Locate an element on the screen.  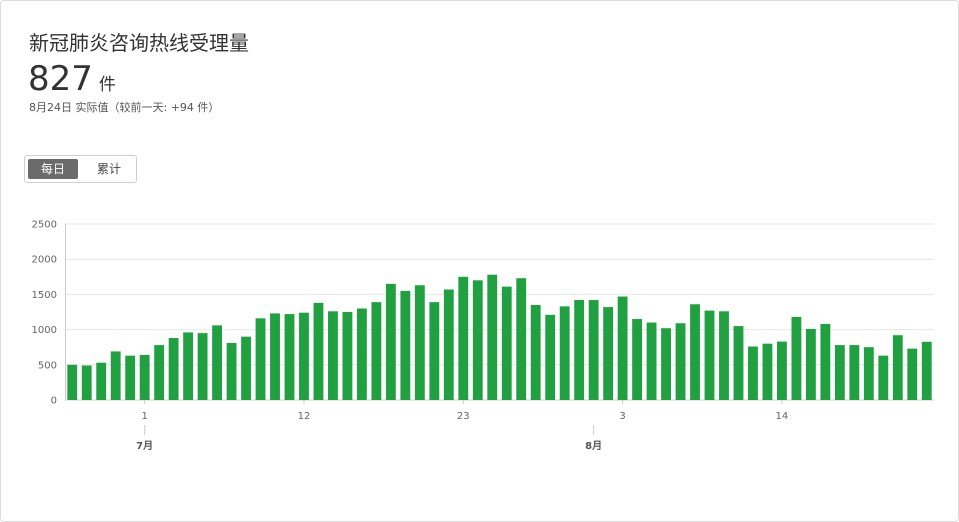
x-tick-label: 1 is located at coordinates (144, 416).